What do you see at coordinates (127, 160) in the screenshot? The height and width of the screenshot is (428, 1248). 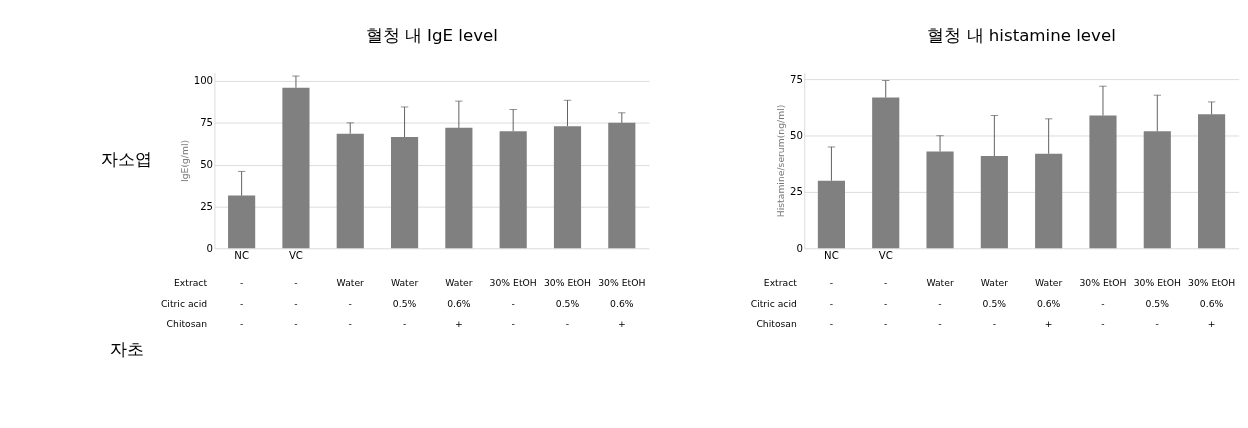 I see `text: 자소엽` at bounding box center [127, 160].